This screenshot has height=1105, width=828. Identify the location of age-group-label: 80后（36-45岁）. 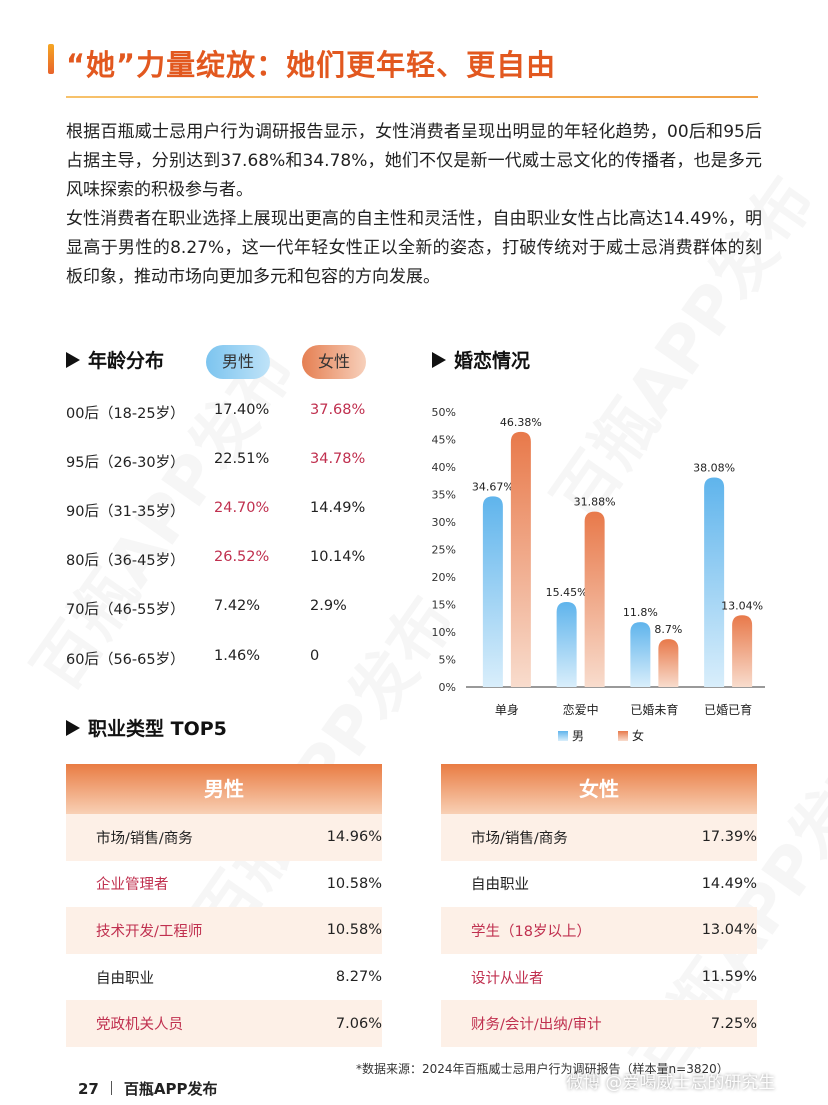
(125, 561).